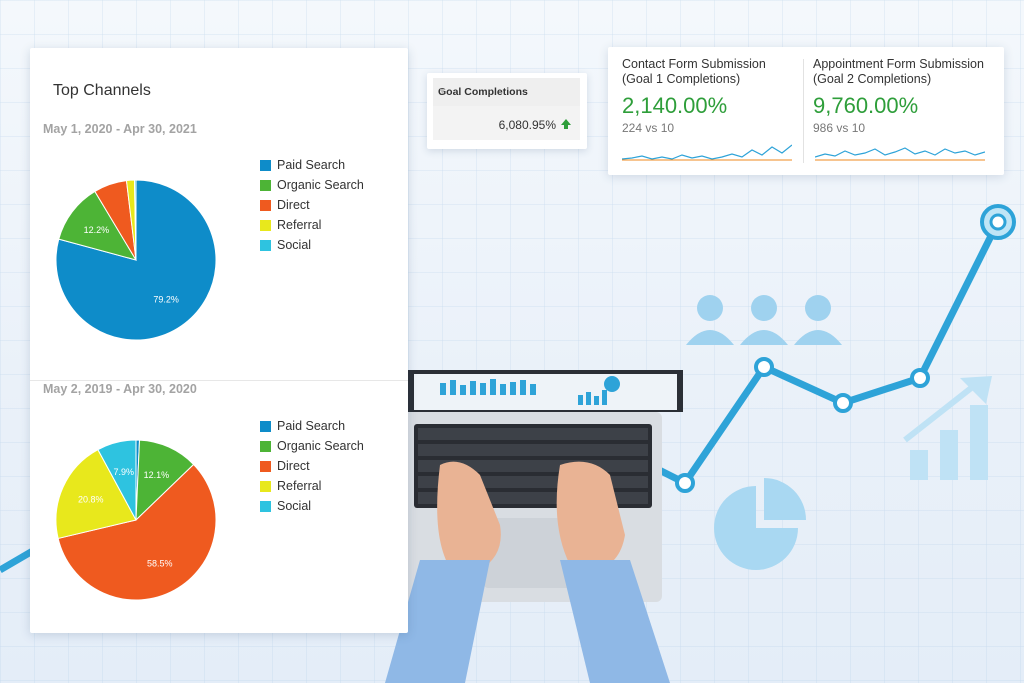 This screenshot has width=1024, height=683. What do you see at coordinates (900, 154) in the screenshot?
I see `goal-2-sparkline` at bounding box center [900, 154].